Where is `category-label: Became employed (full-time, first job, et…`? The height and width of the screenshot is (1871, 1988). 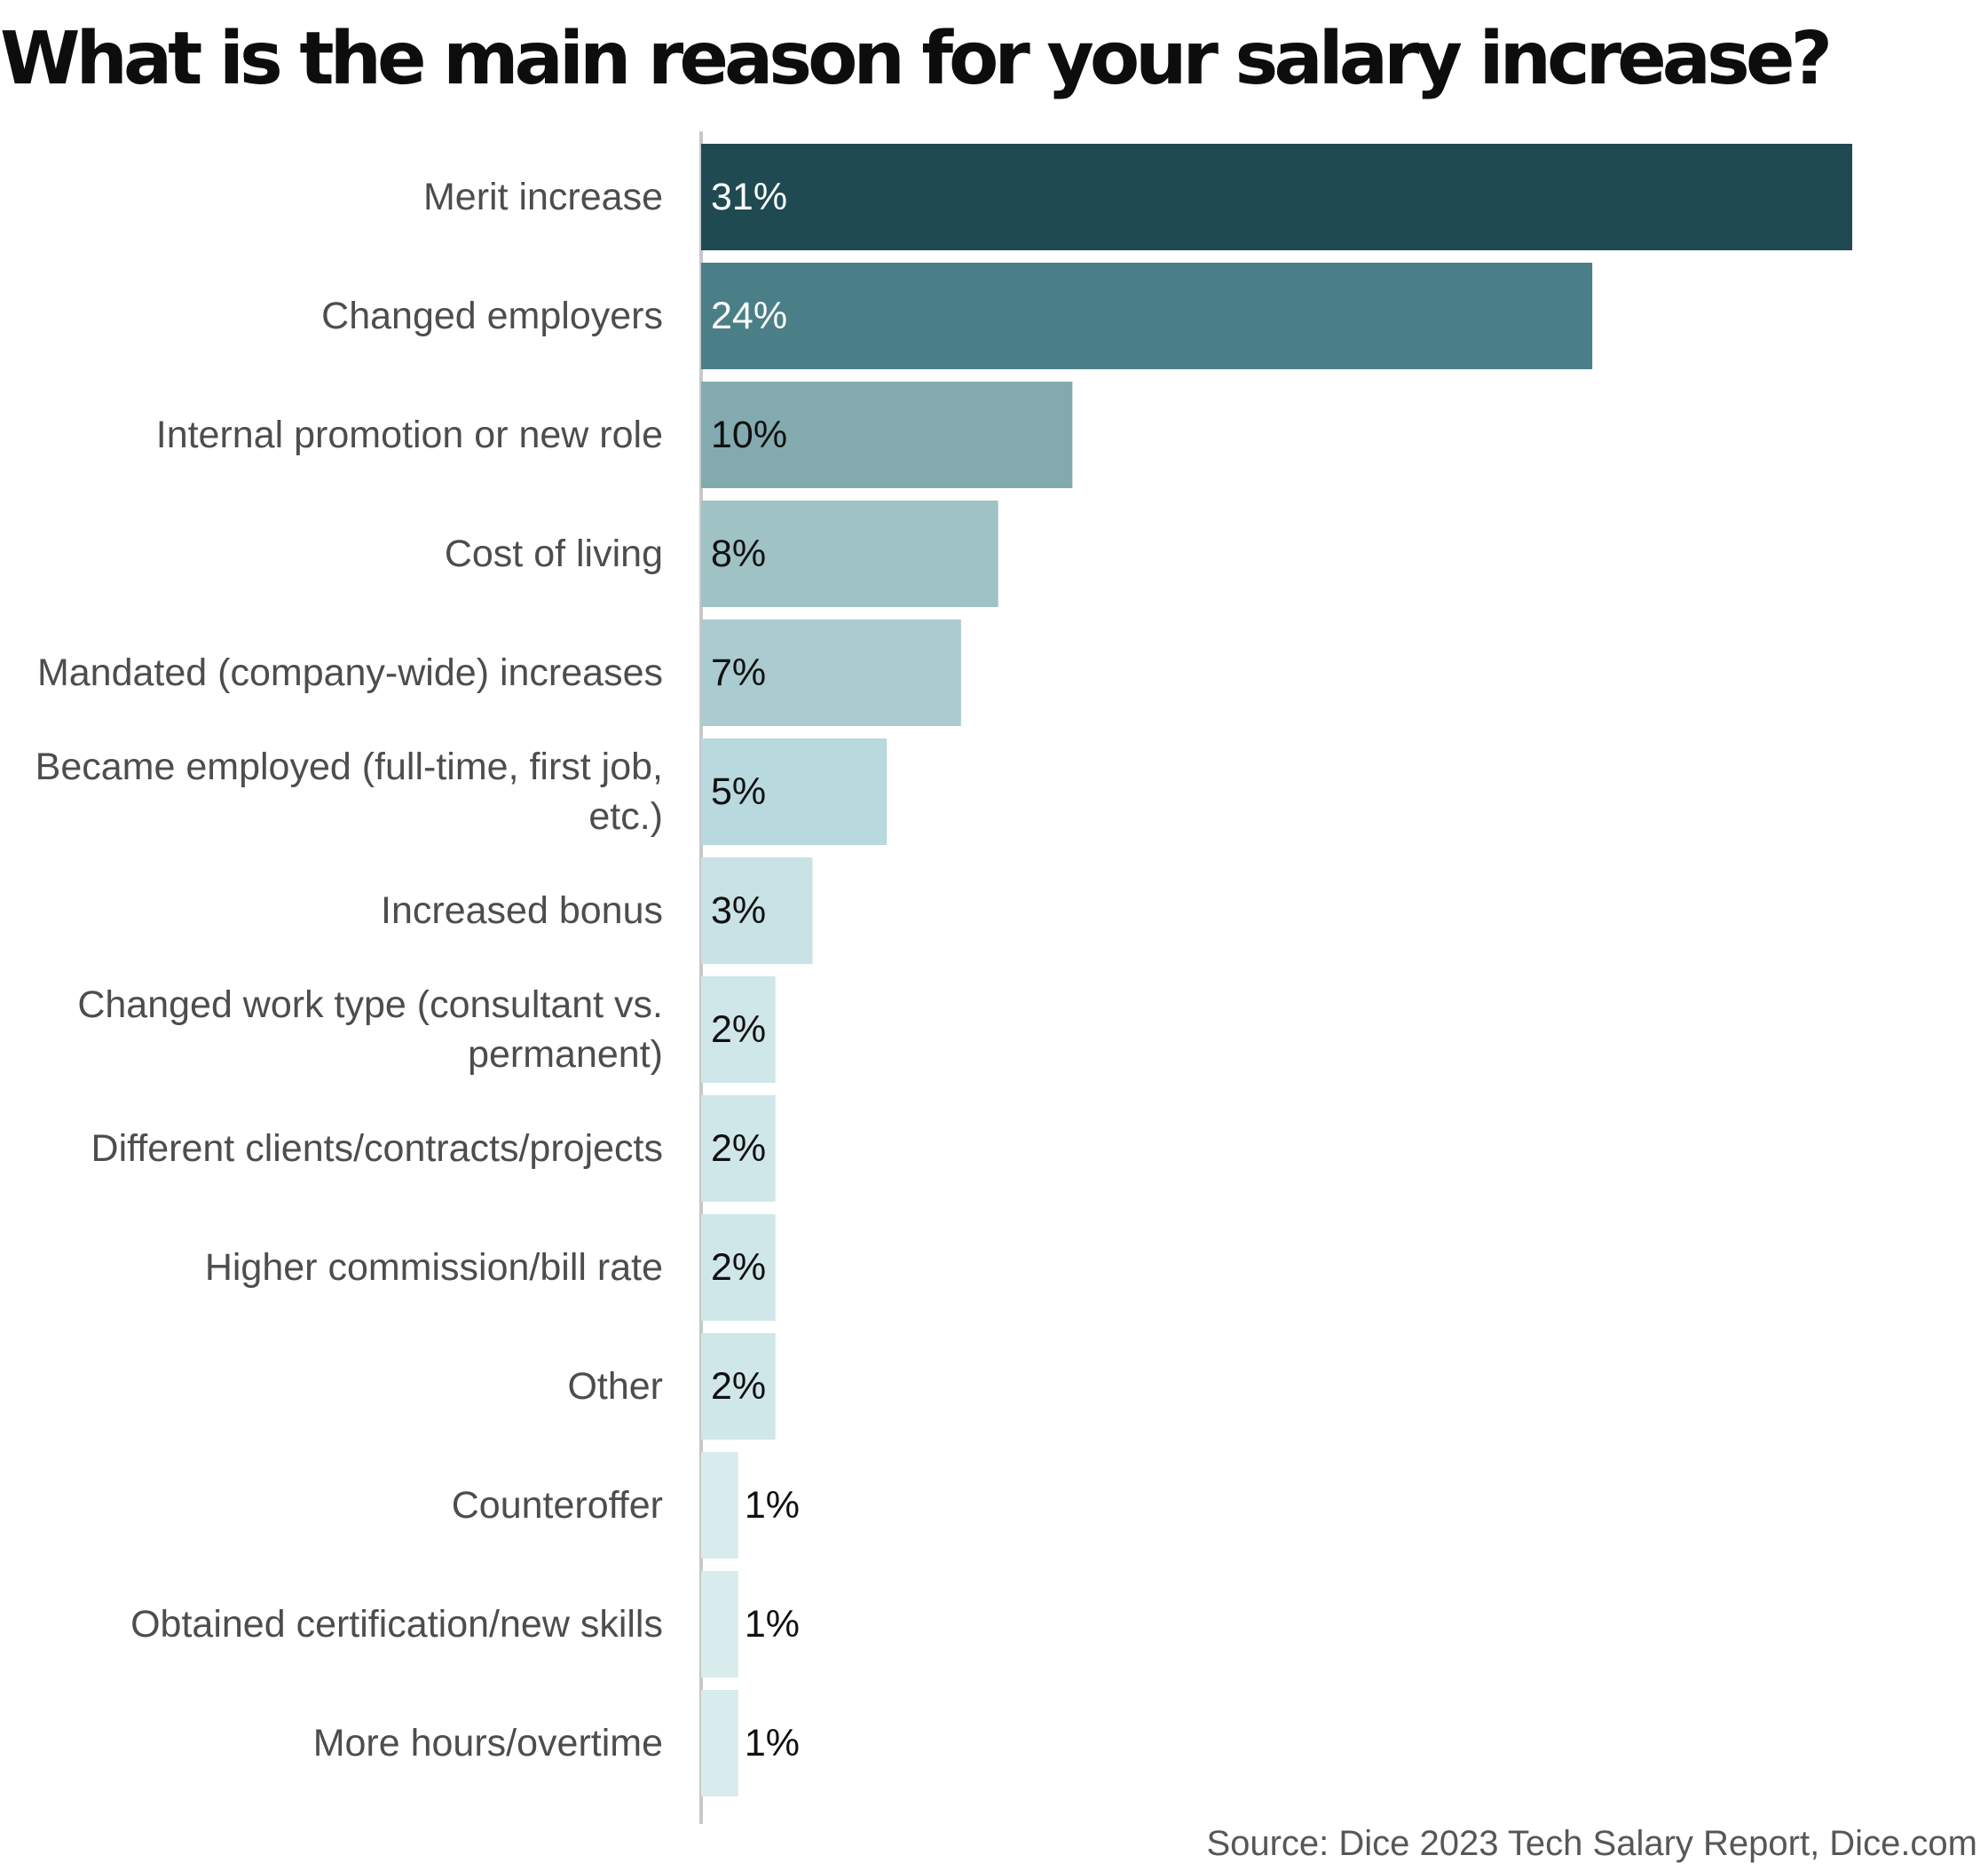
category-label: Became employed (full-time, first job, et… is located at coordinates (349, 792).